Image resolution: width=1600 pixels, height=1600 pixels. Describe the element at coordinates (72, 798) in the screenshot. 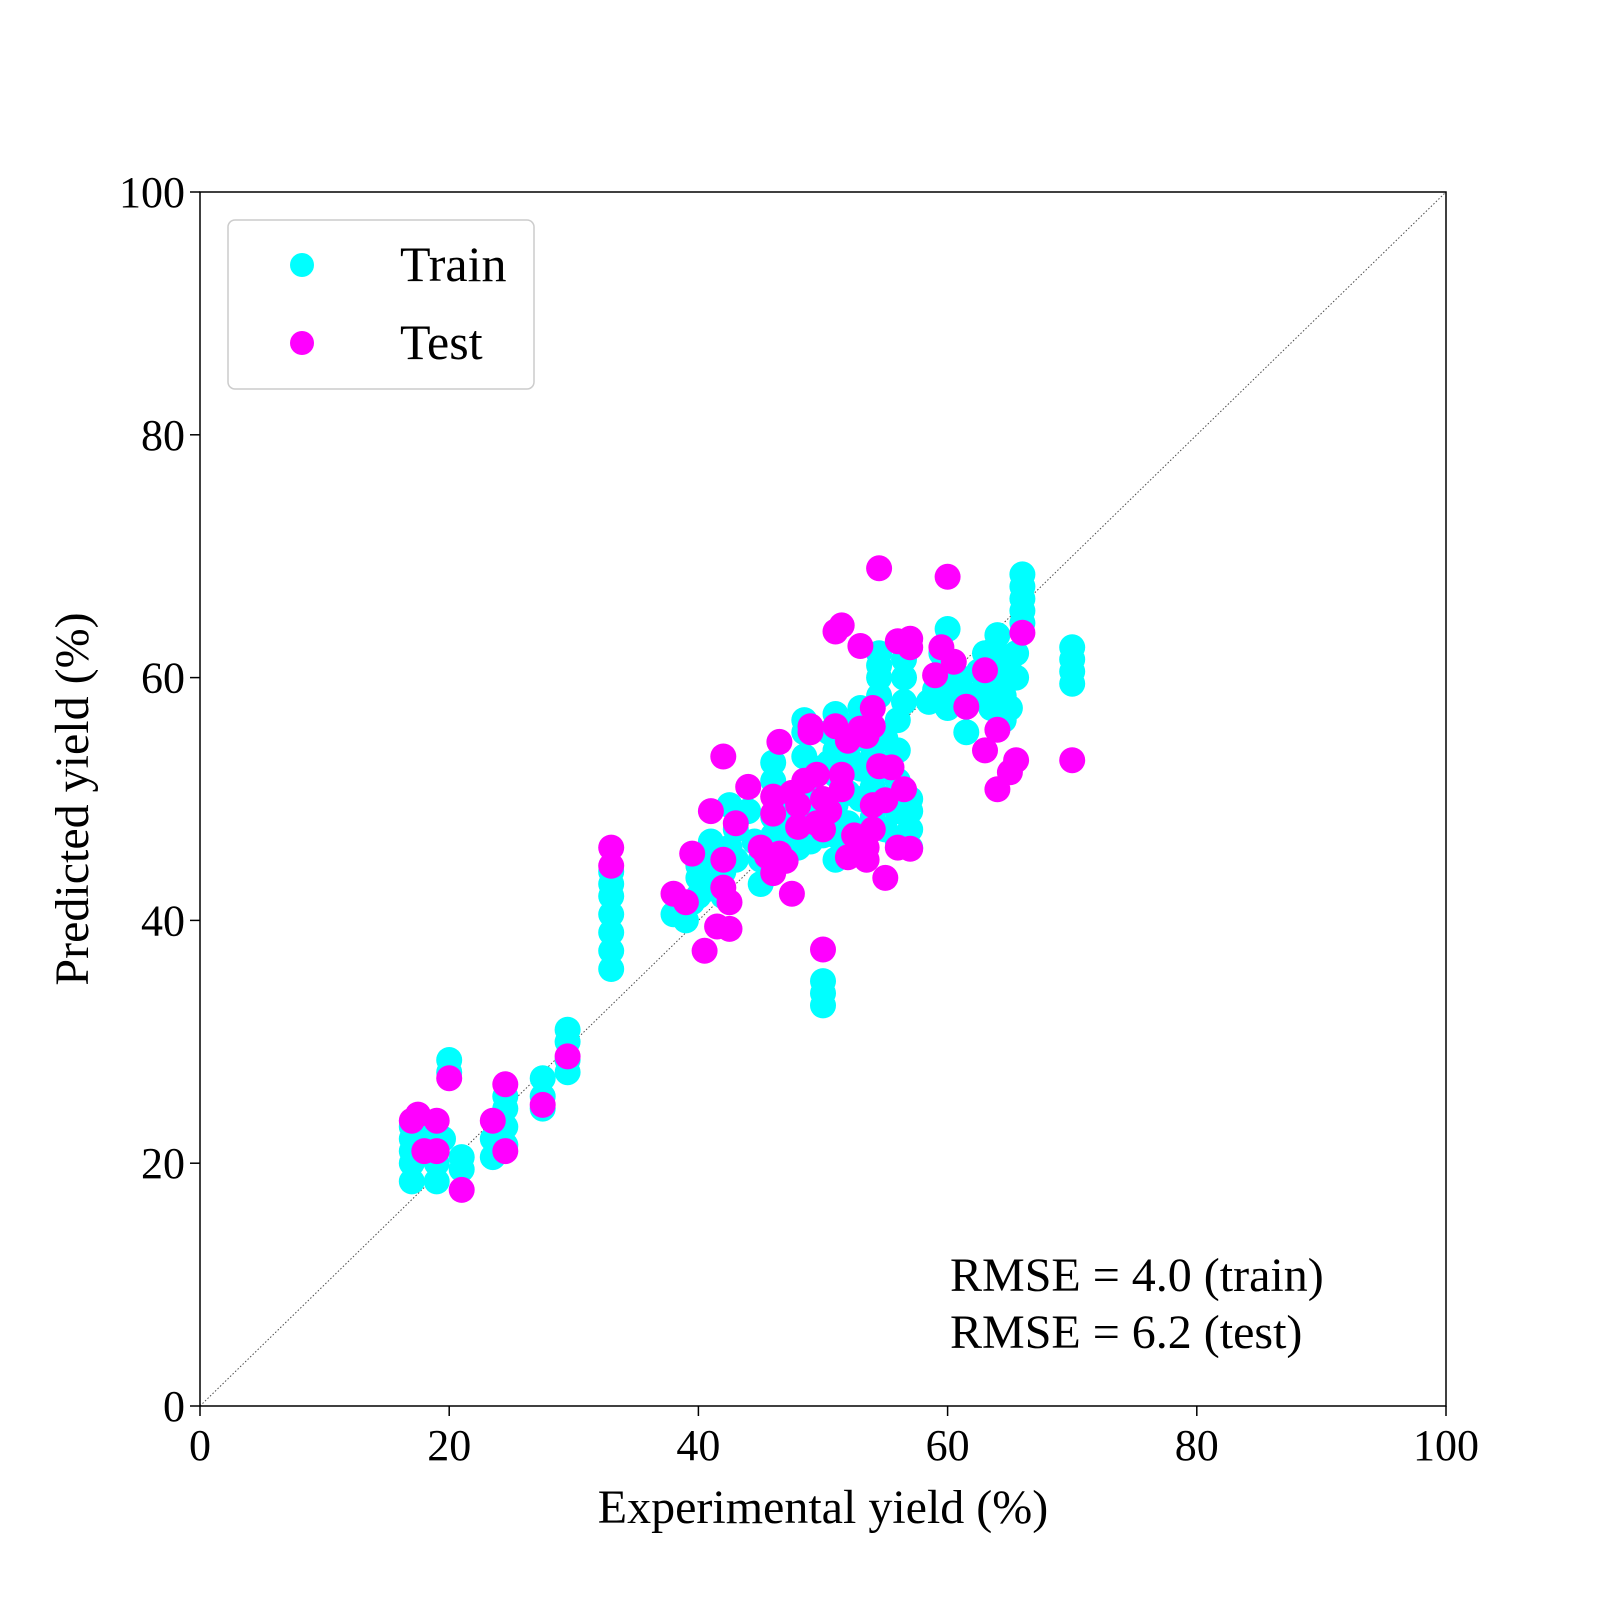

I see `y-axis-label: Predicted yield (%)` at that location.